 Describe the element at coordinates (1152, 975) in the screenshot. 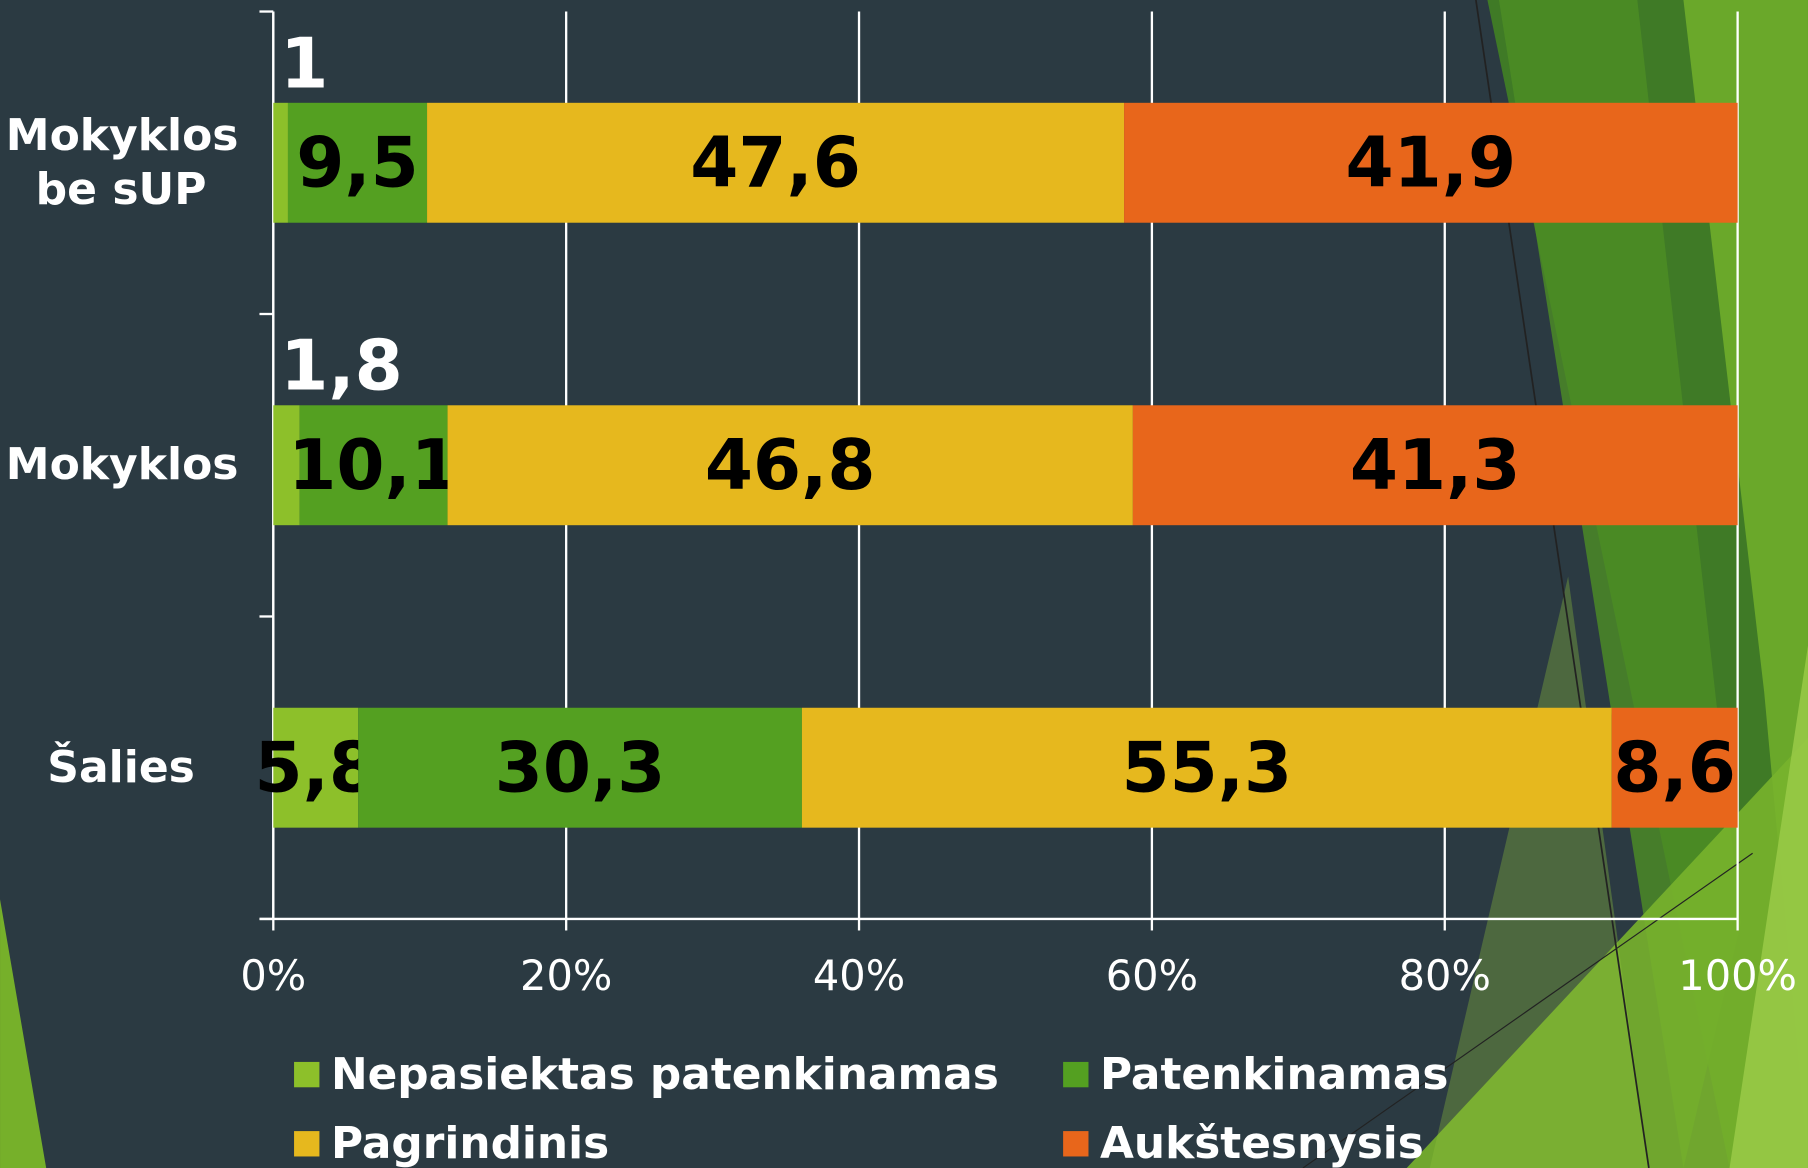

I see `x-tick-label: 60%` at that location.